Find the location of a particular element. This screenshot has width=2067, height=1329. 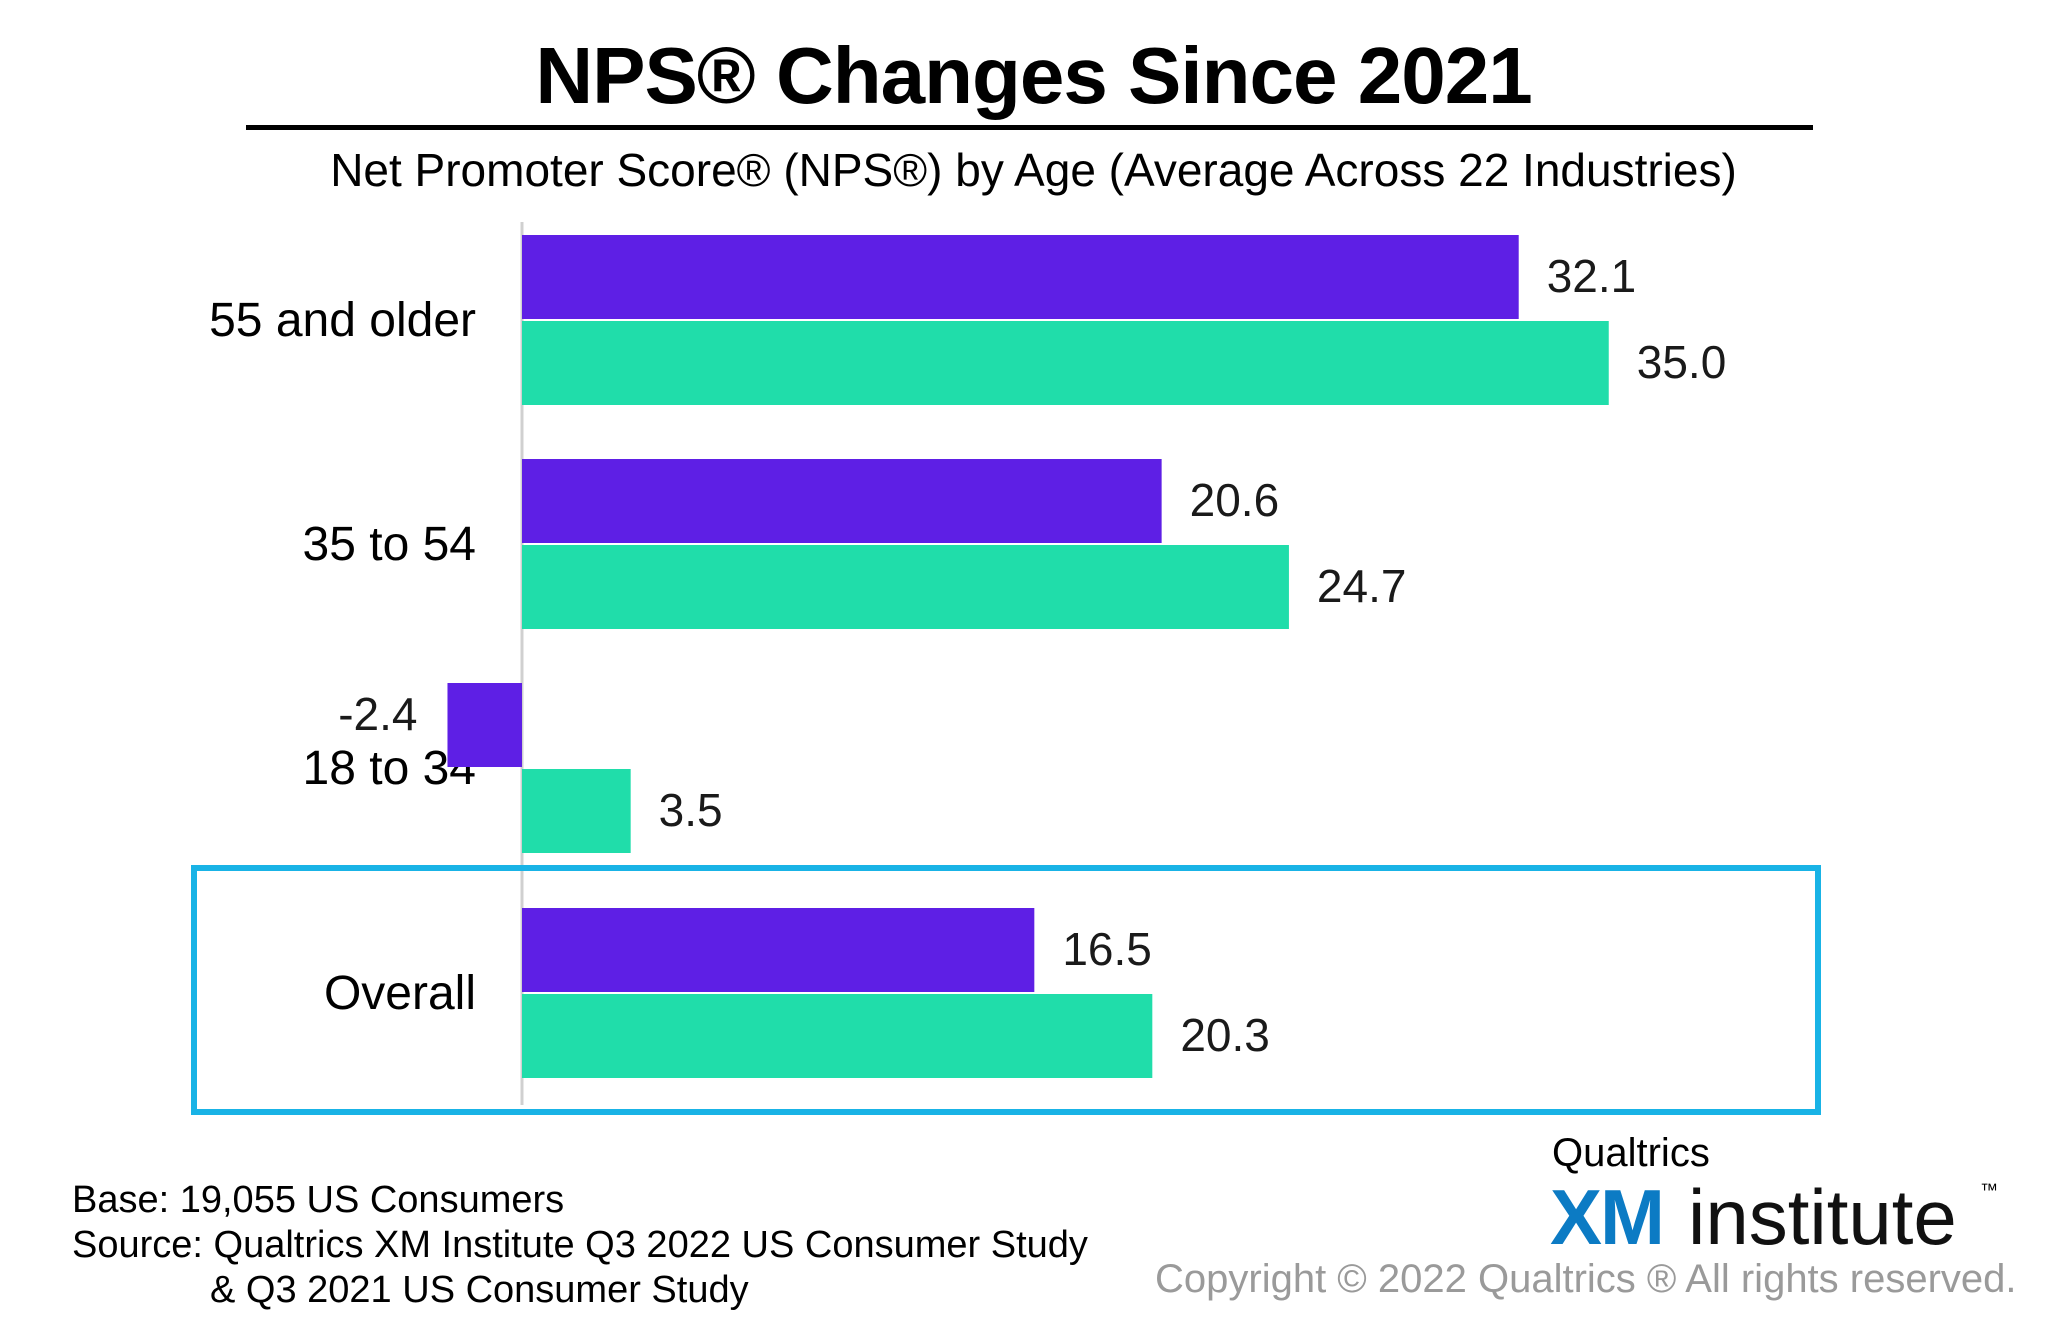

category-label-overall: Overall is located at coordinates (400, 993).